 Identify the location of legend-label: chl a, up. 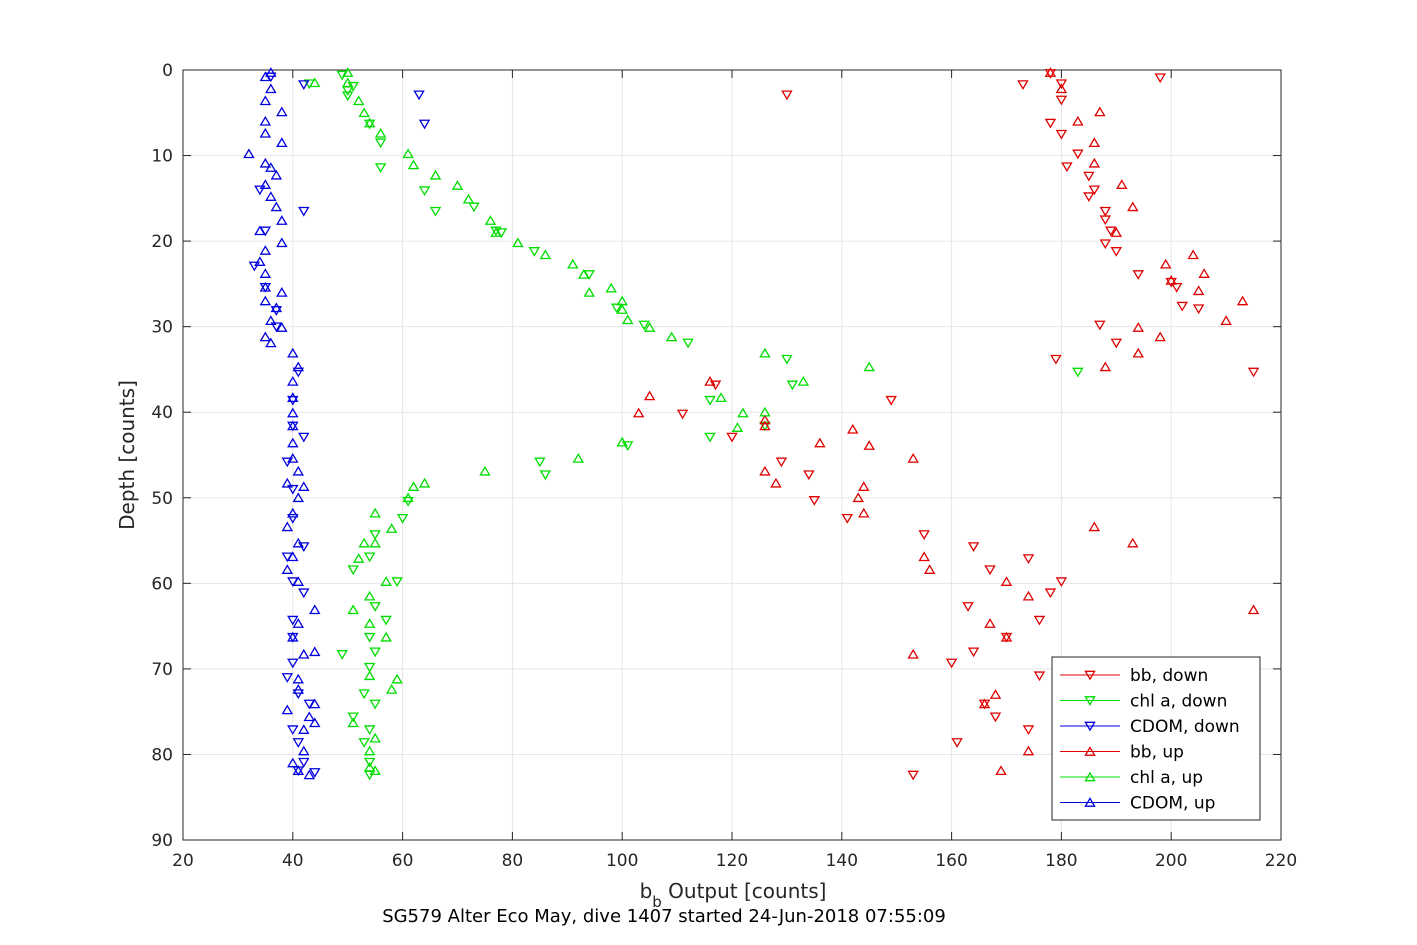
(1166, 778).